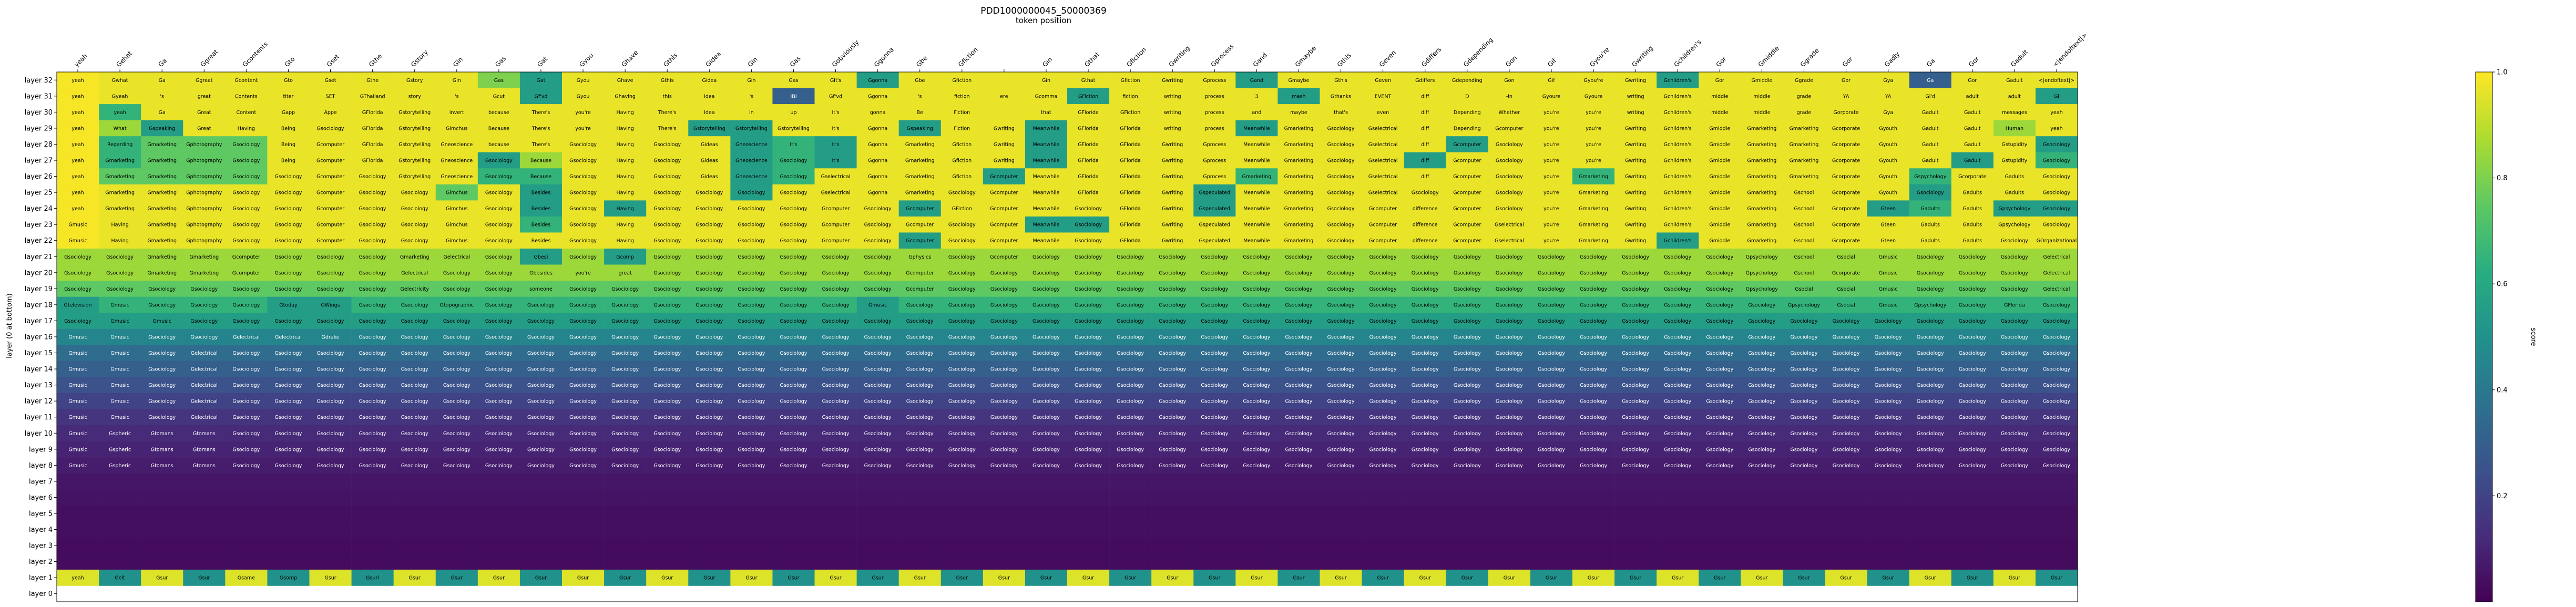  I want to click on heatmap-cell-label: Gchildren's, so click(1678, 241).